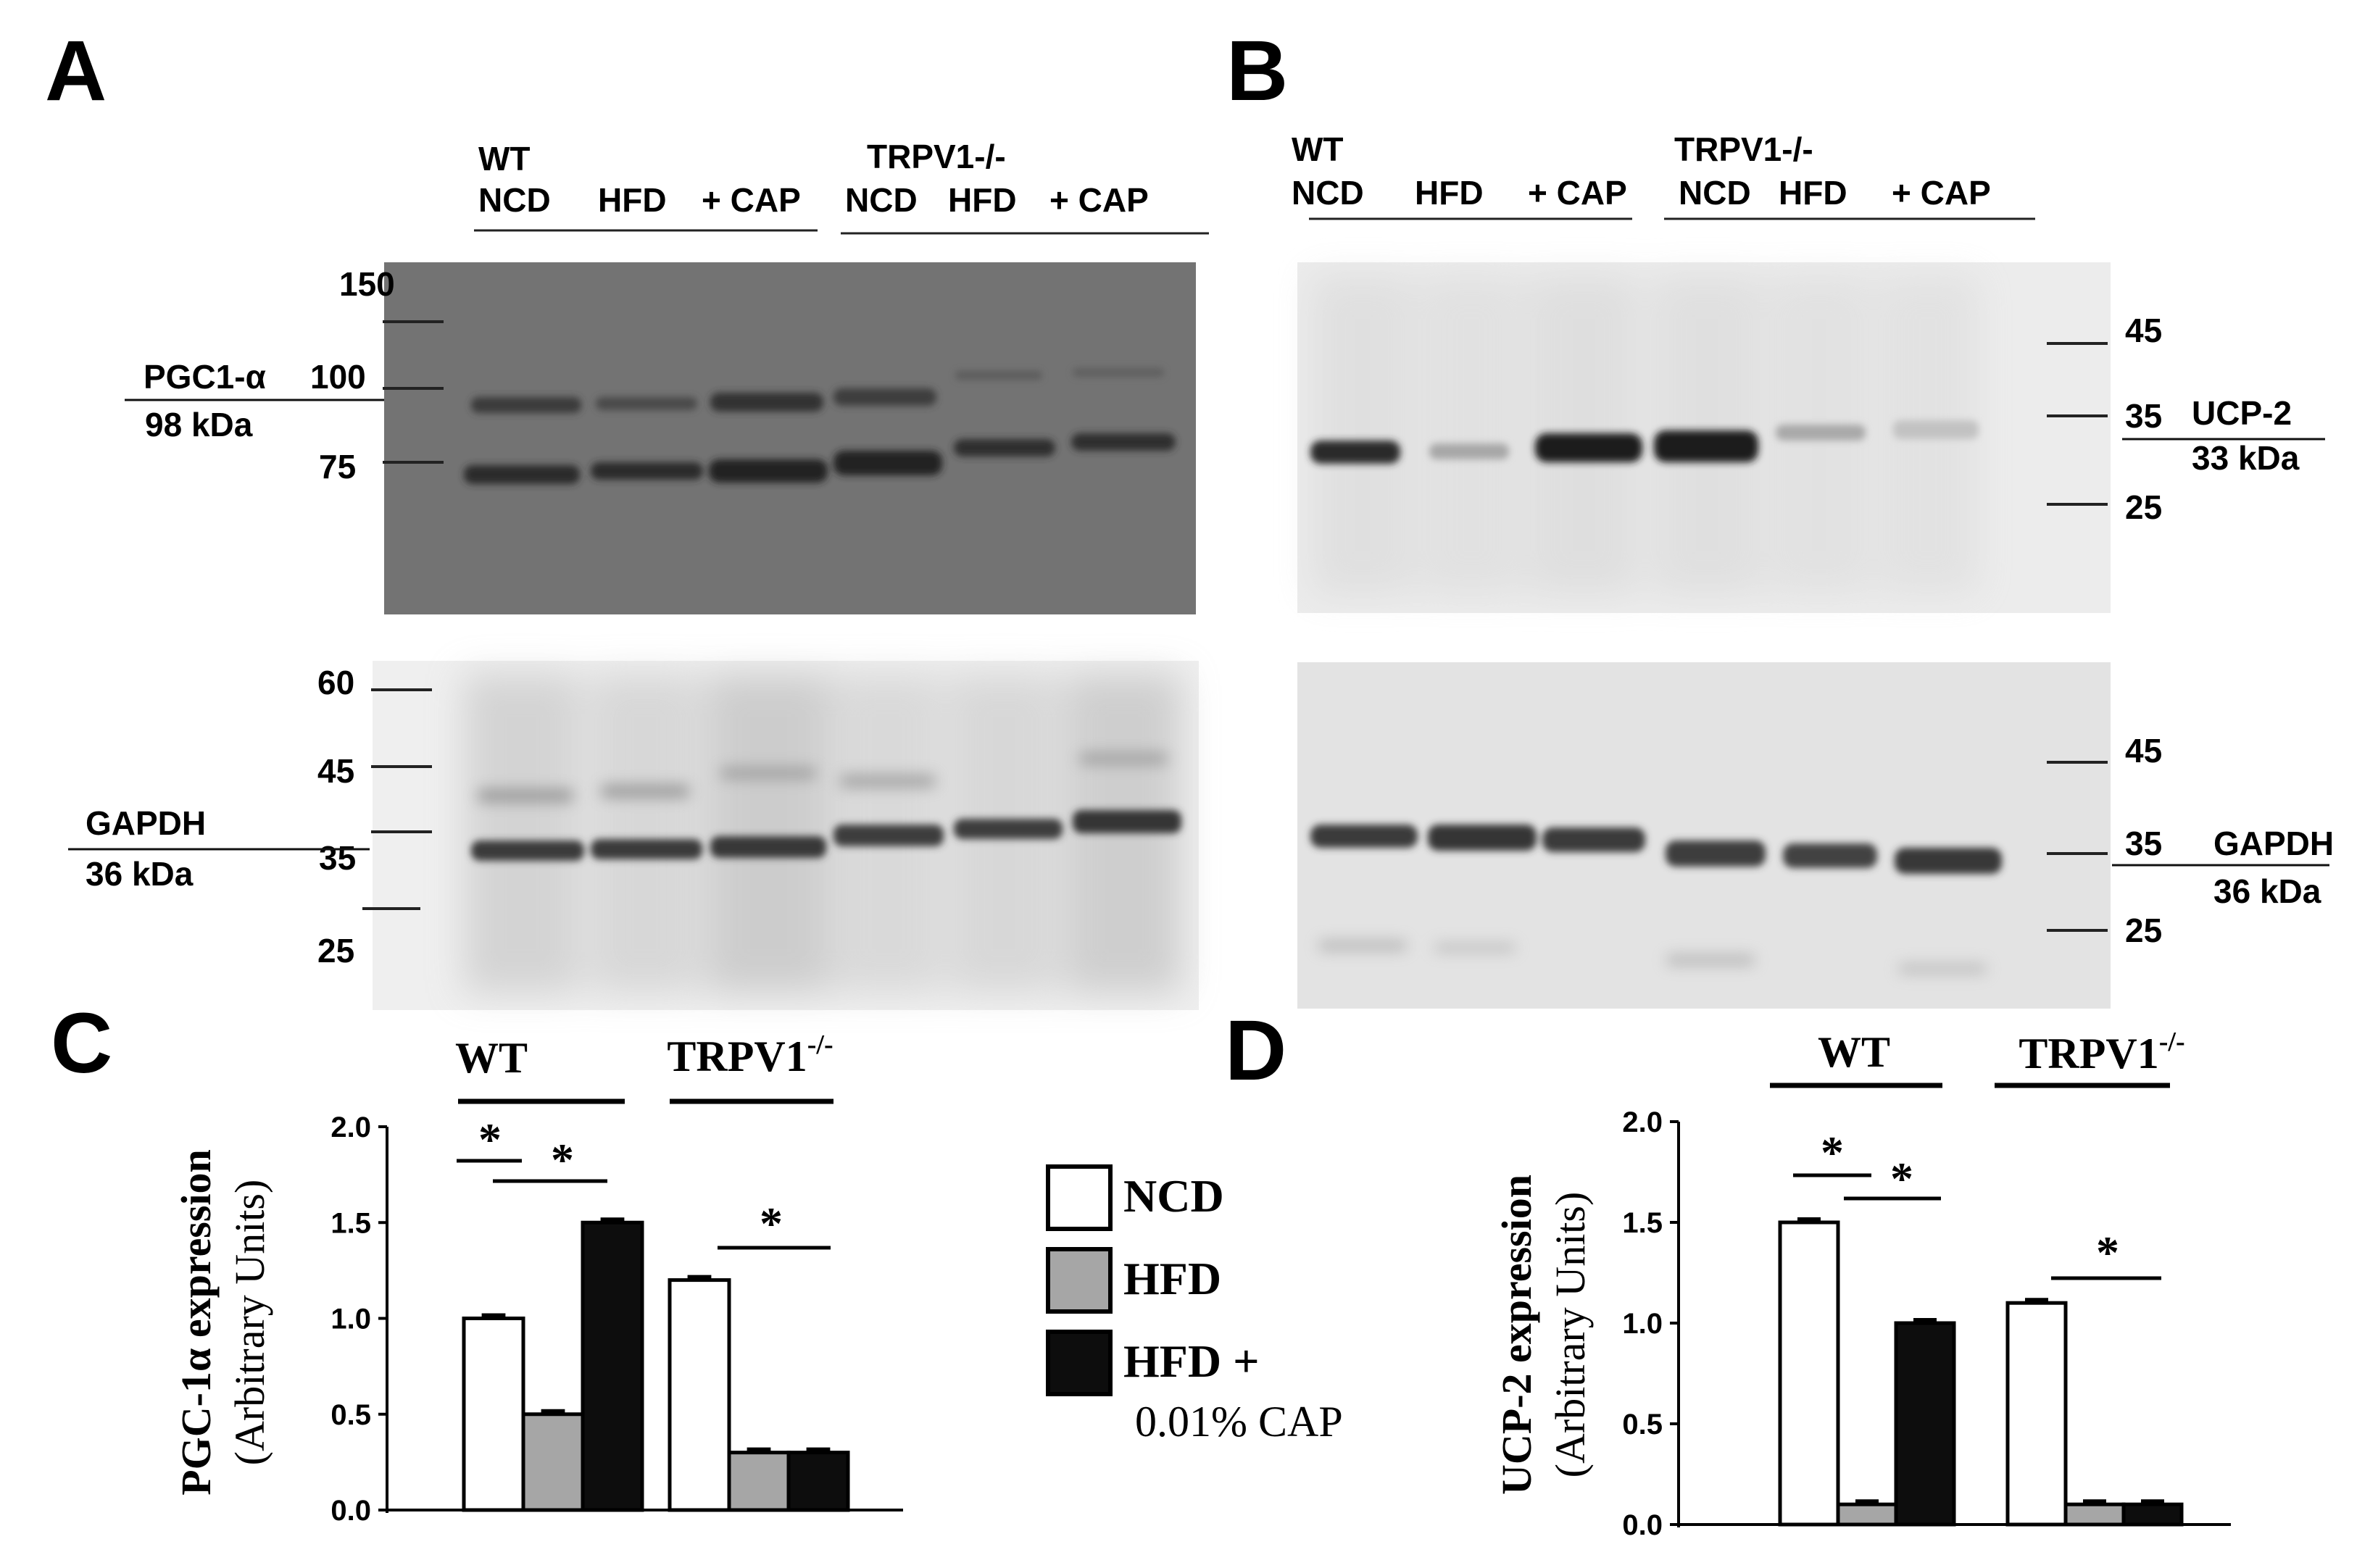 Image resolution: width=2378 pixels, height=1568 pixels. What do you see at coordinates (1239, 1422) in the screenshot?
I see `legend-label-hfd-cap-line2: 0.01% CAP` at bounding box center [1239, 1422].